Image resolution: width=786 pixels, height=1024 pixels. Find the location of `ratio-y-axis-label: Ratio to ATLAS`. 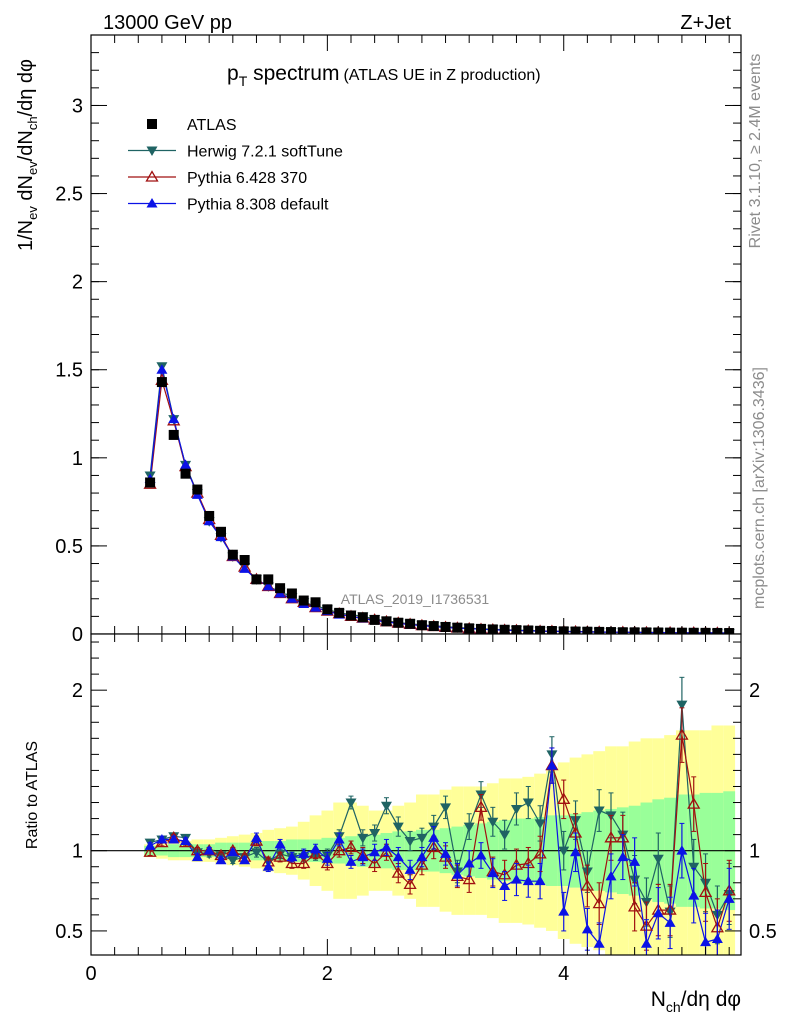

ratio-y-axis-label: Ratio to ATLAS is located at coordinates (32, 795).